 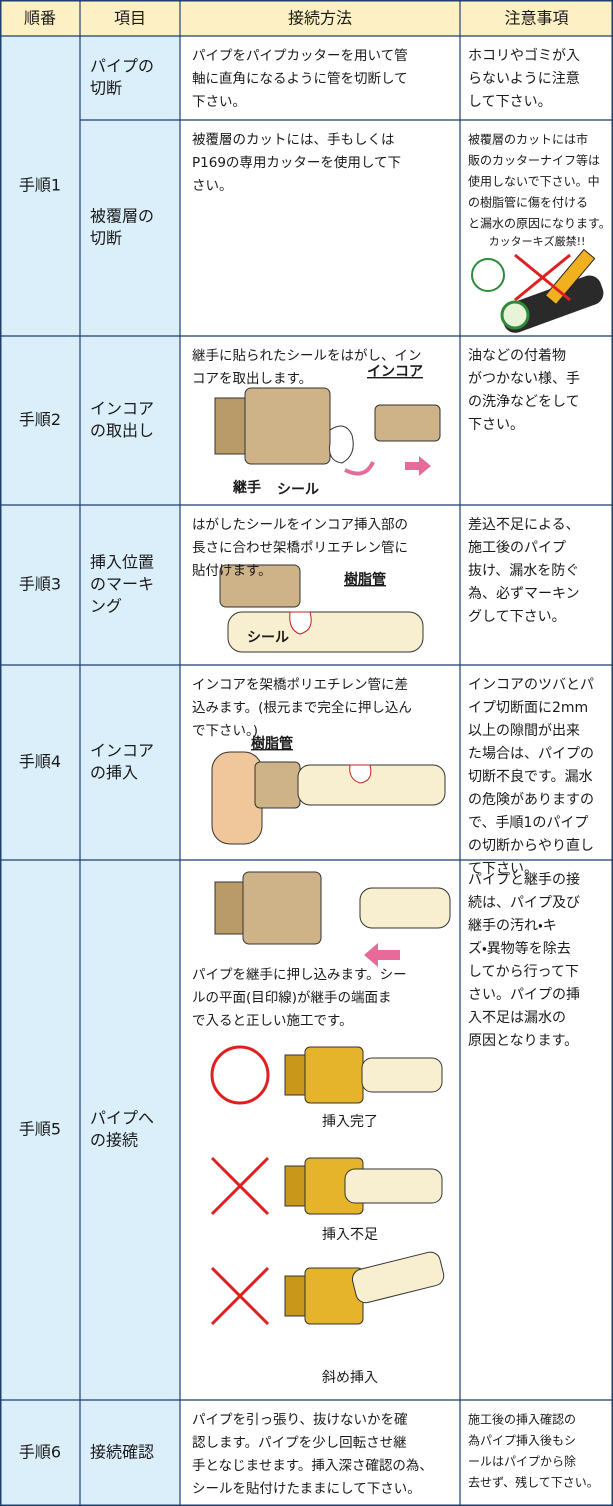 I want to click on step-label: 手順2, so click(x=40, y=419).